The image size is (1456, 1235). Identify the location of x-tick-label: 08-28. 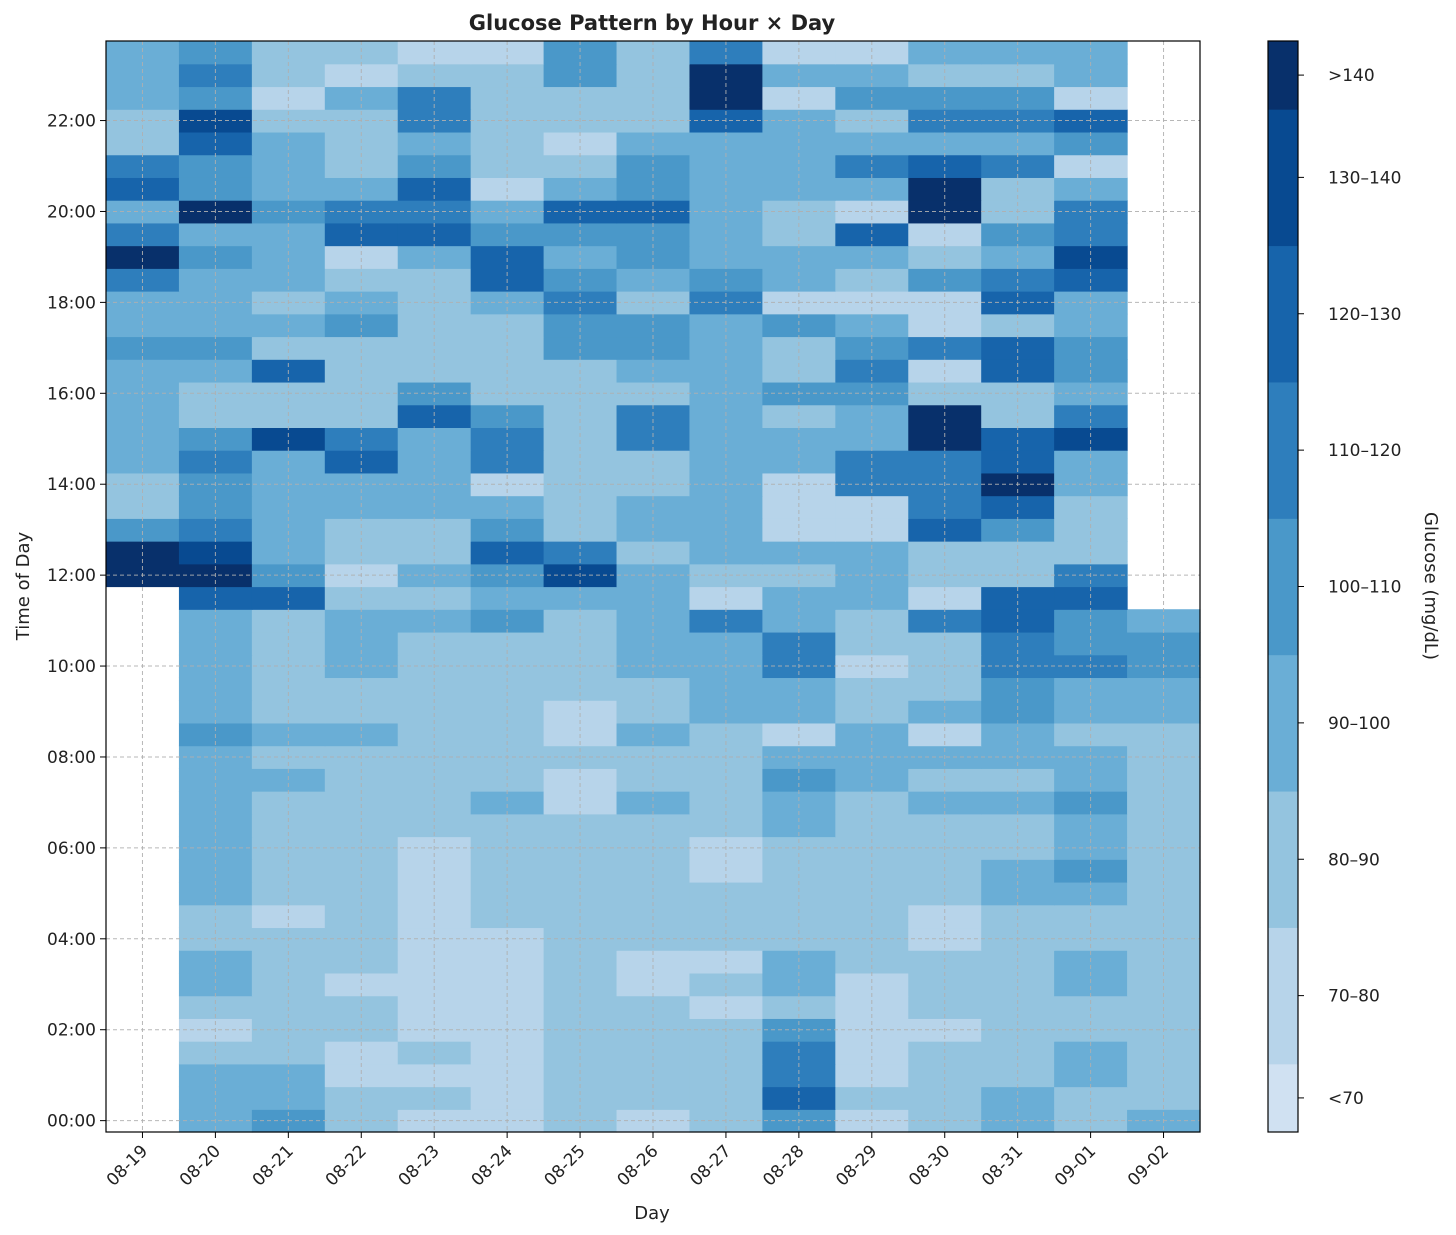
(783, 1165).